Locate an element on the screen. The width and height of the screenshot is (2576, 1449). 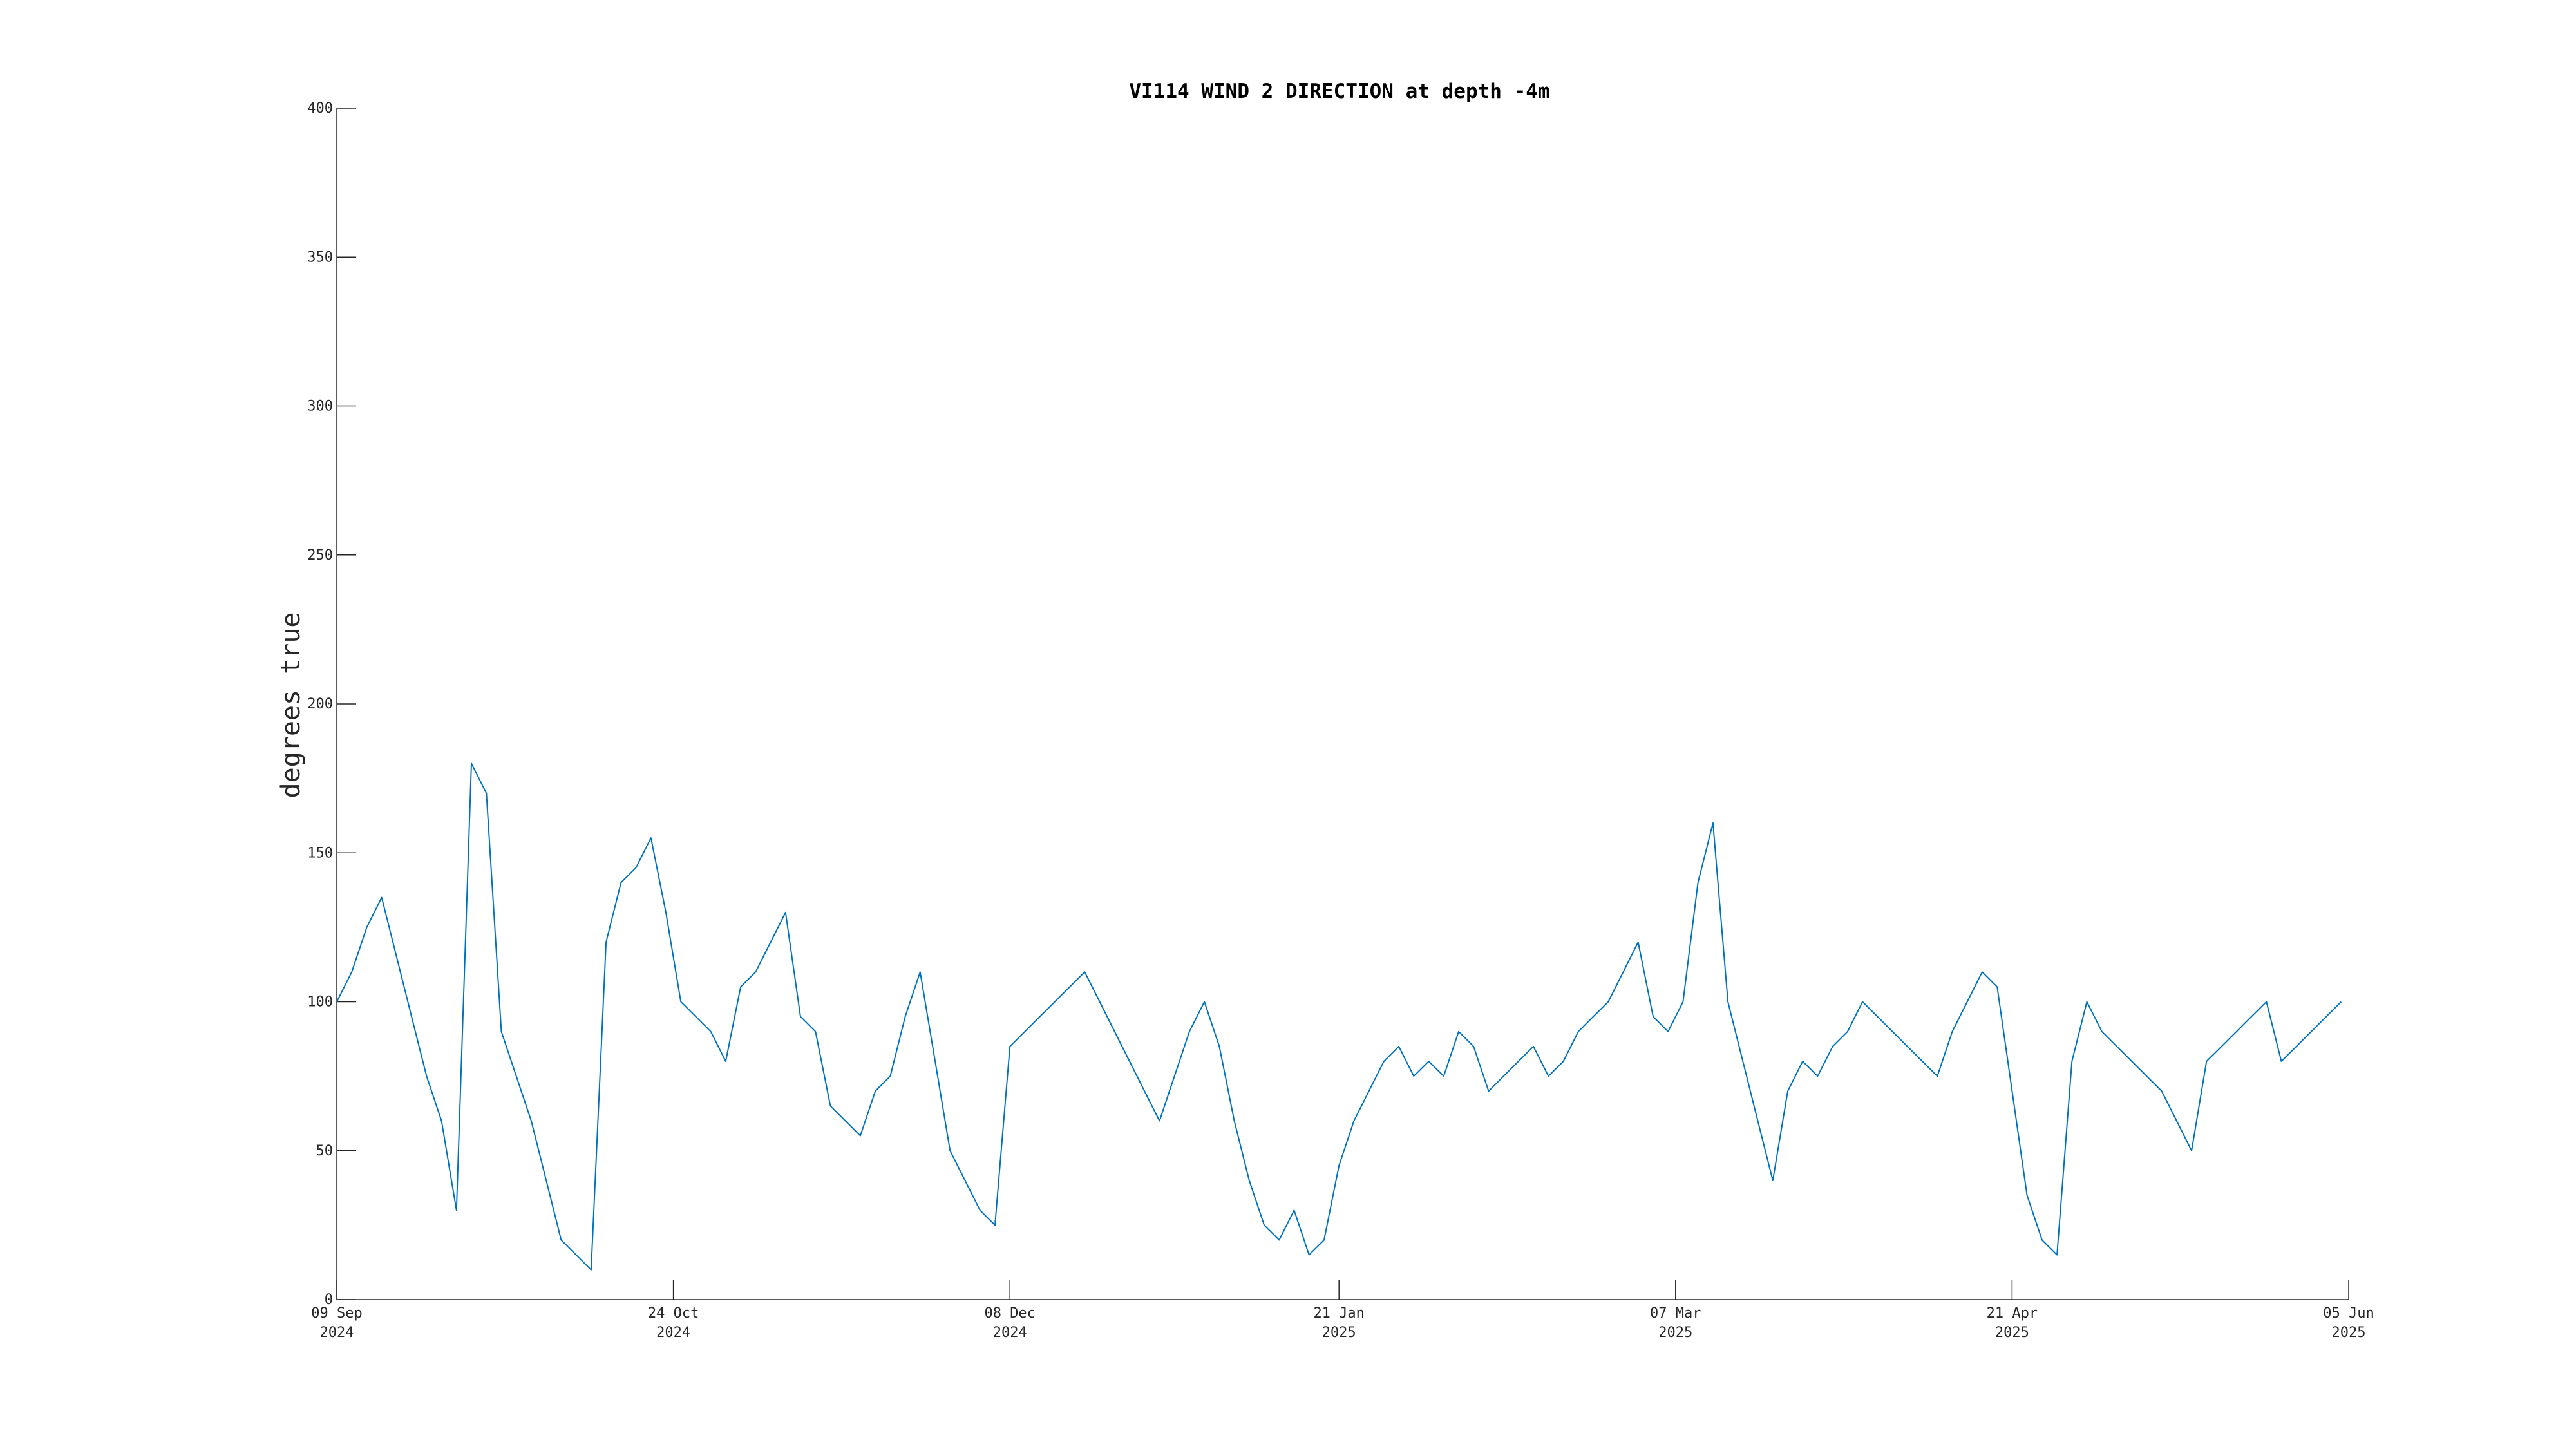
y-tick-label: 250 is located at coordinates (320, 555).